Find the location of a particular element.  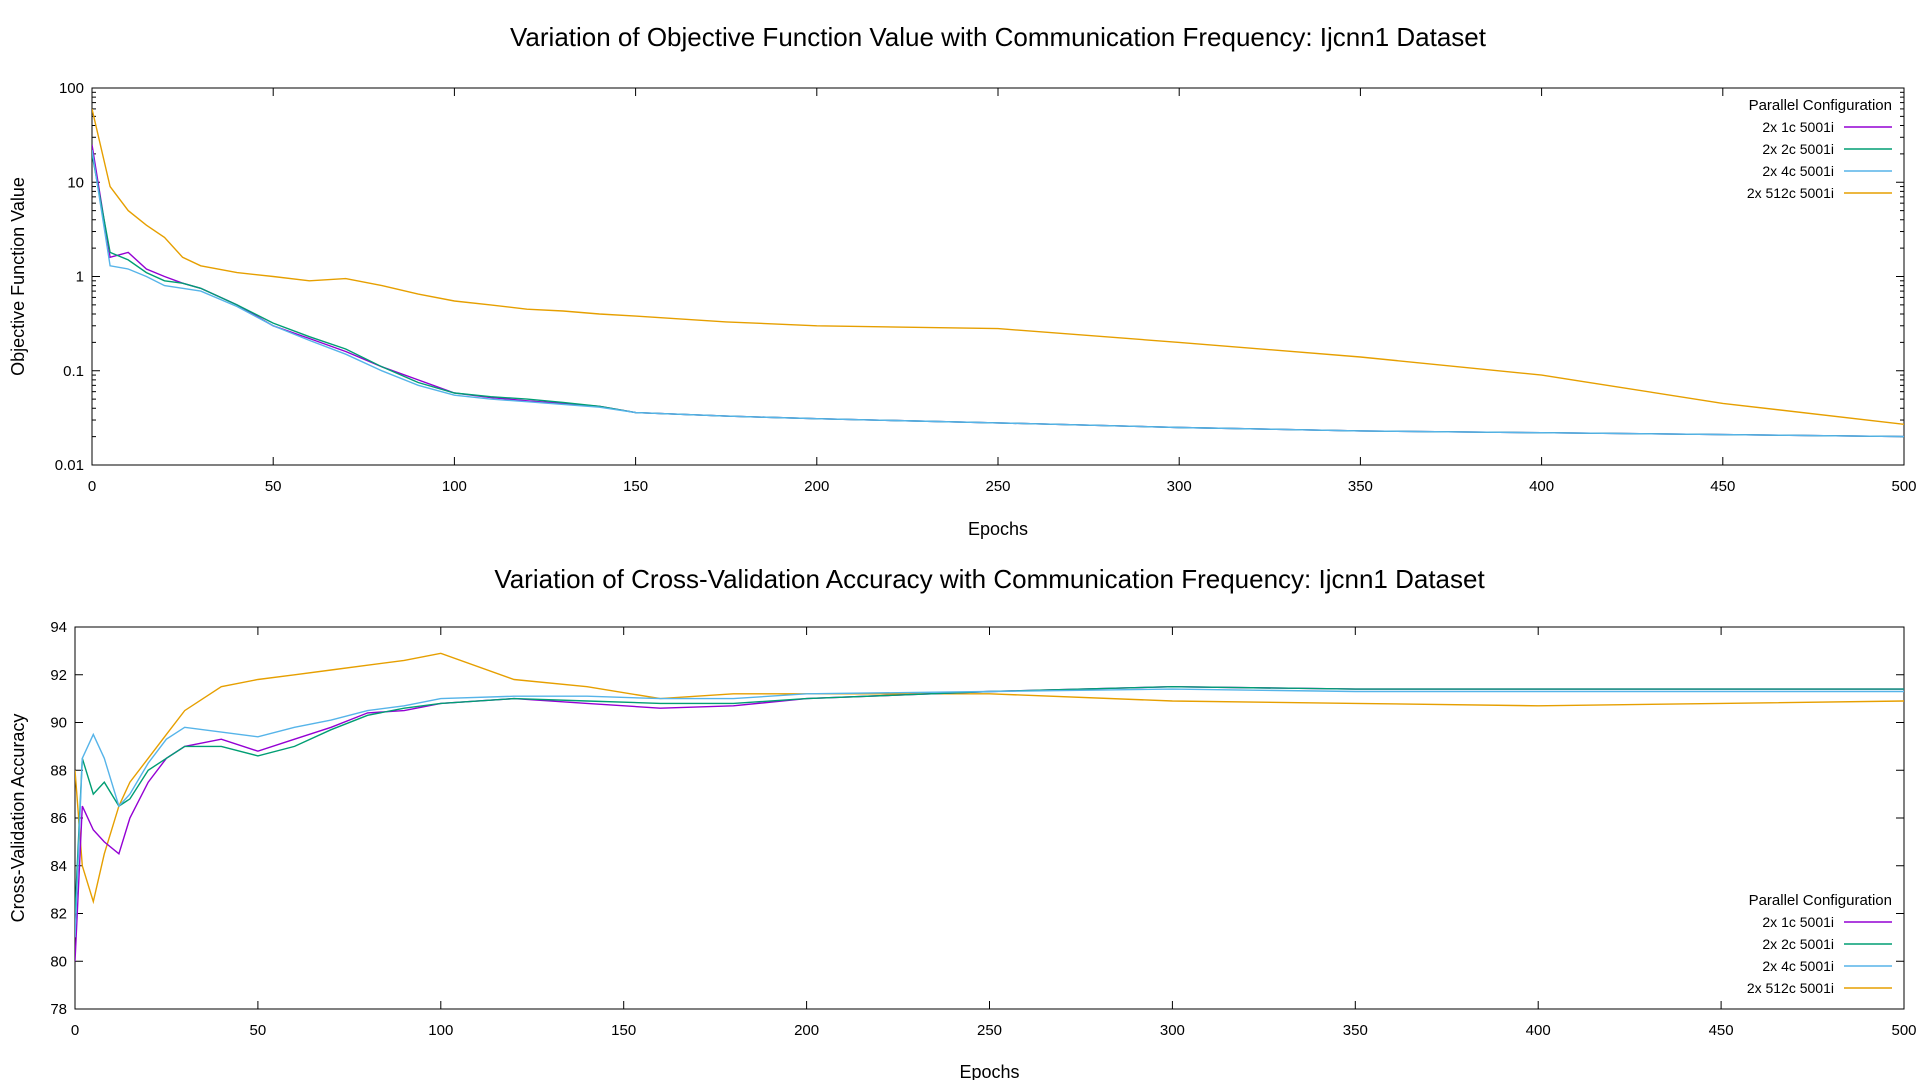

y-tick-label: 0.1 is located at coordinates (73, 371).